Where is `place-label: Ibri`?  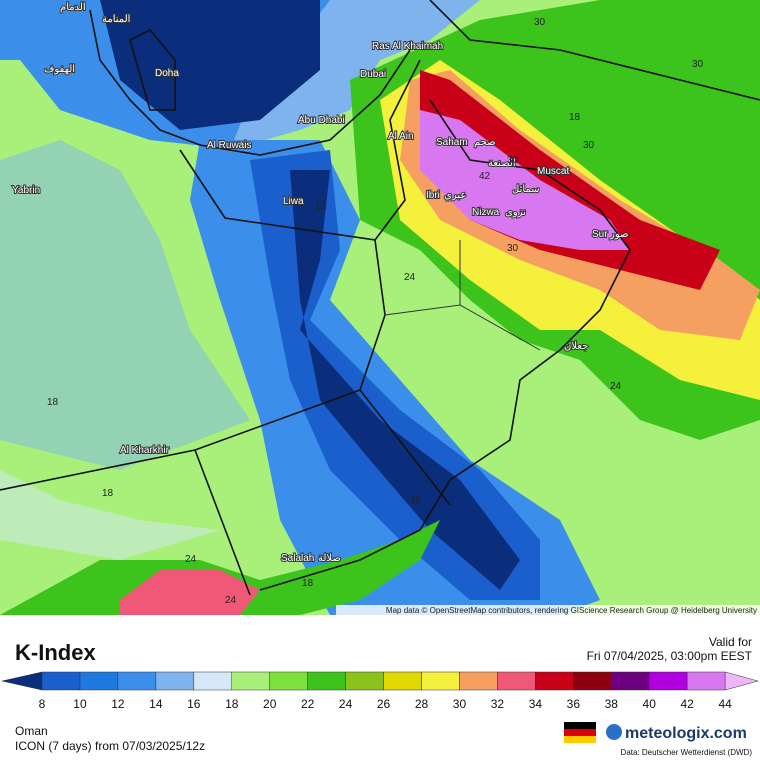 place-label: Ibri is located at coordinates (433, 195).